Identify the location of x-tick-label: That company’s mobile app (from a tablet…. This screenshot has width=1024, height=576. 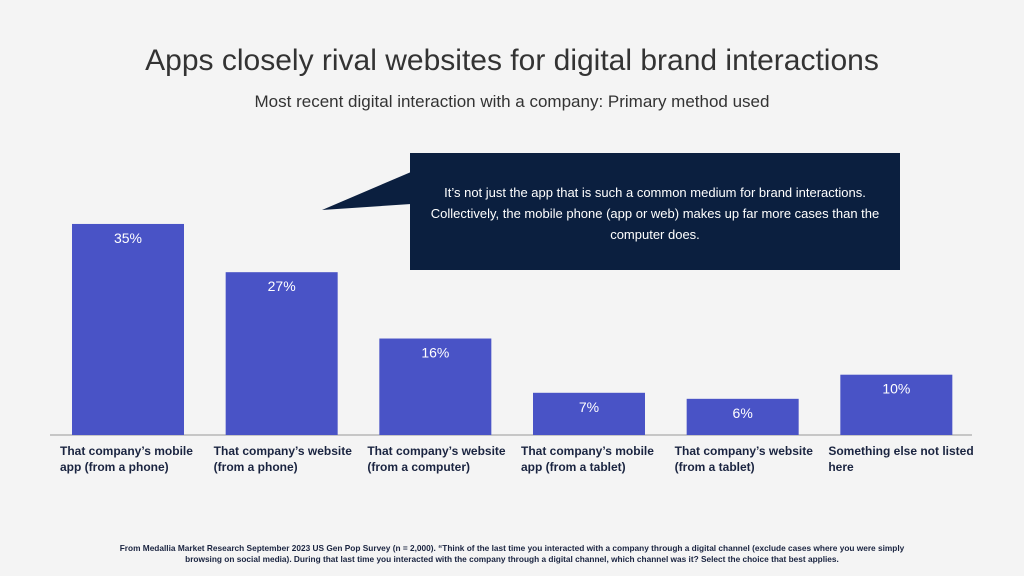
(587, 459).